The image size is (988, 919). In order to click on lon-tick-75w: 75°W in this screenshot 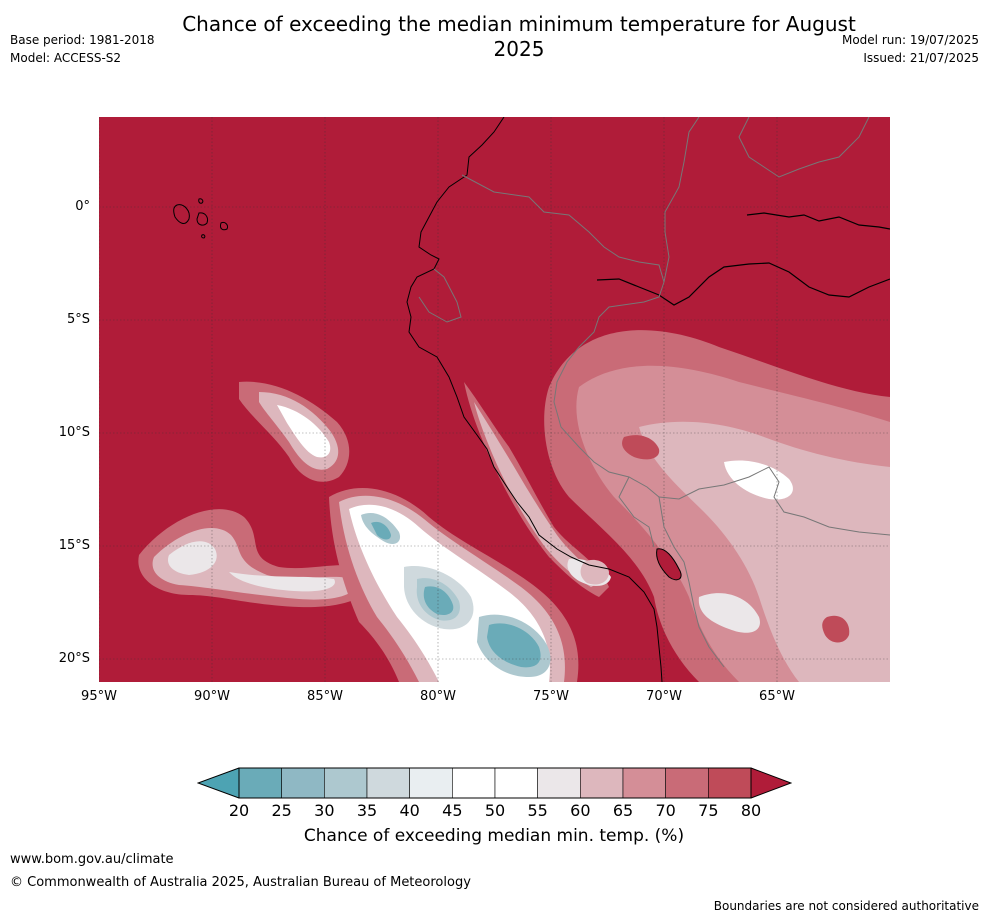, I will do `click(551, 696)`.